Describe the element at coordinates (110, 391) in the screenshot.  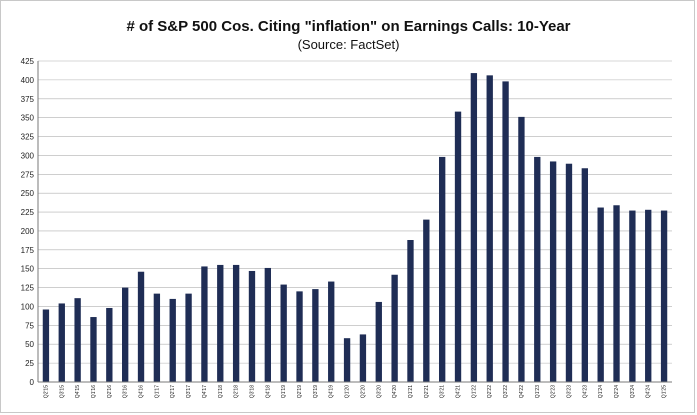
I see `x-tick-label: Q2'16` at that location.